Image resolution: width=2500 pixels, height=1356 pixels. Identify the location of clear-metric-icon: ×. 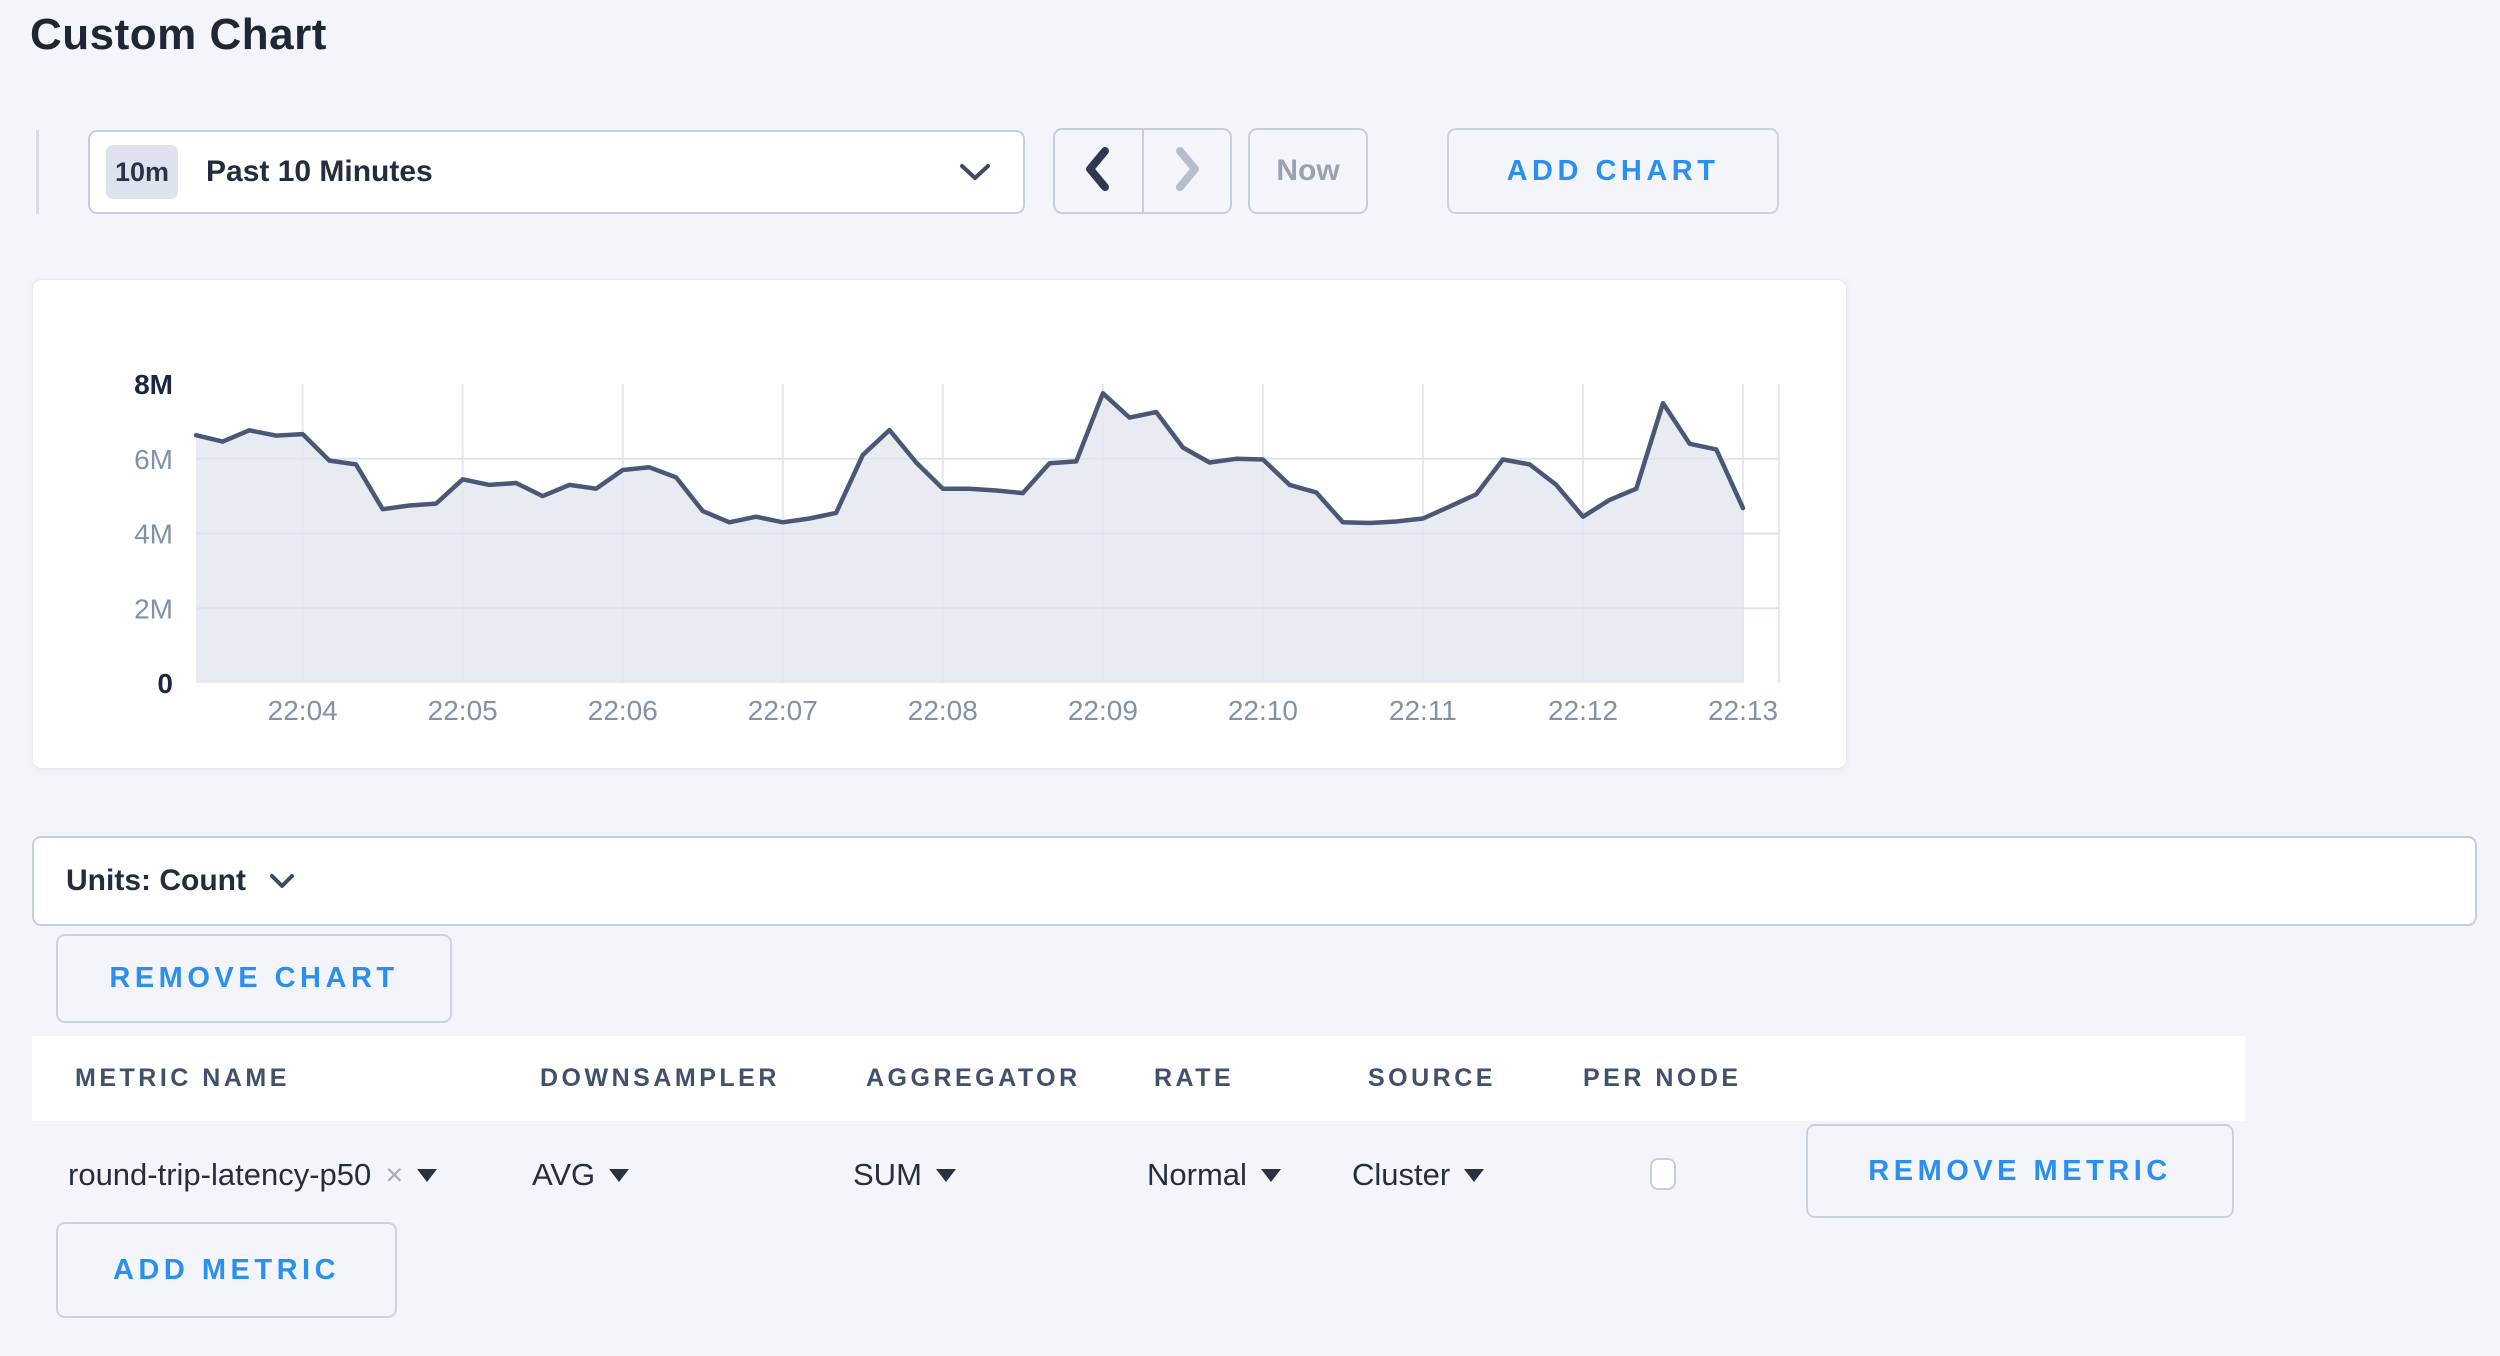
(394, 1174).